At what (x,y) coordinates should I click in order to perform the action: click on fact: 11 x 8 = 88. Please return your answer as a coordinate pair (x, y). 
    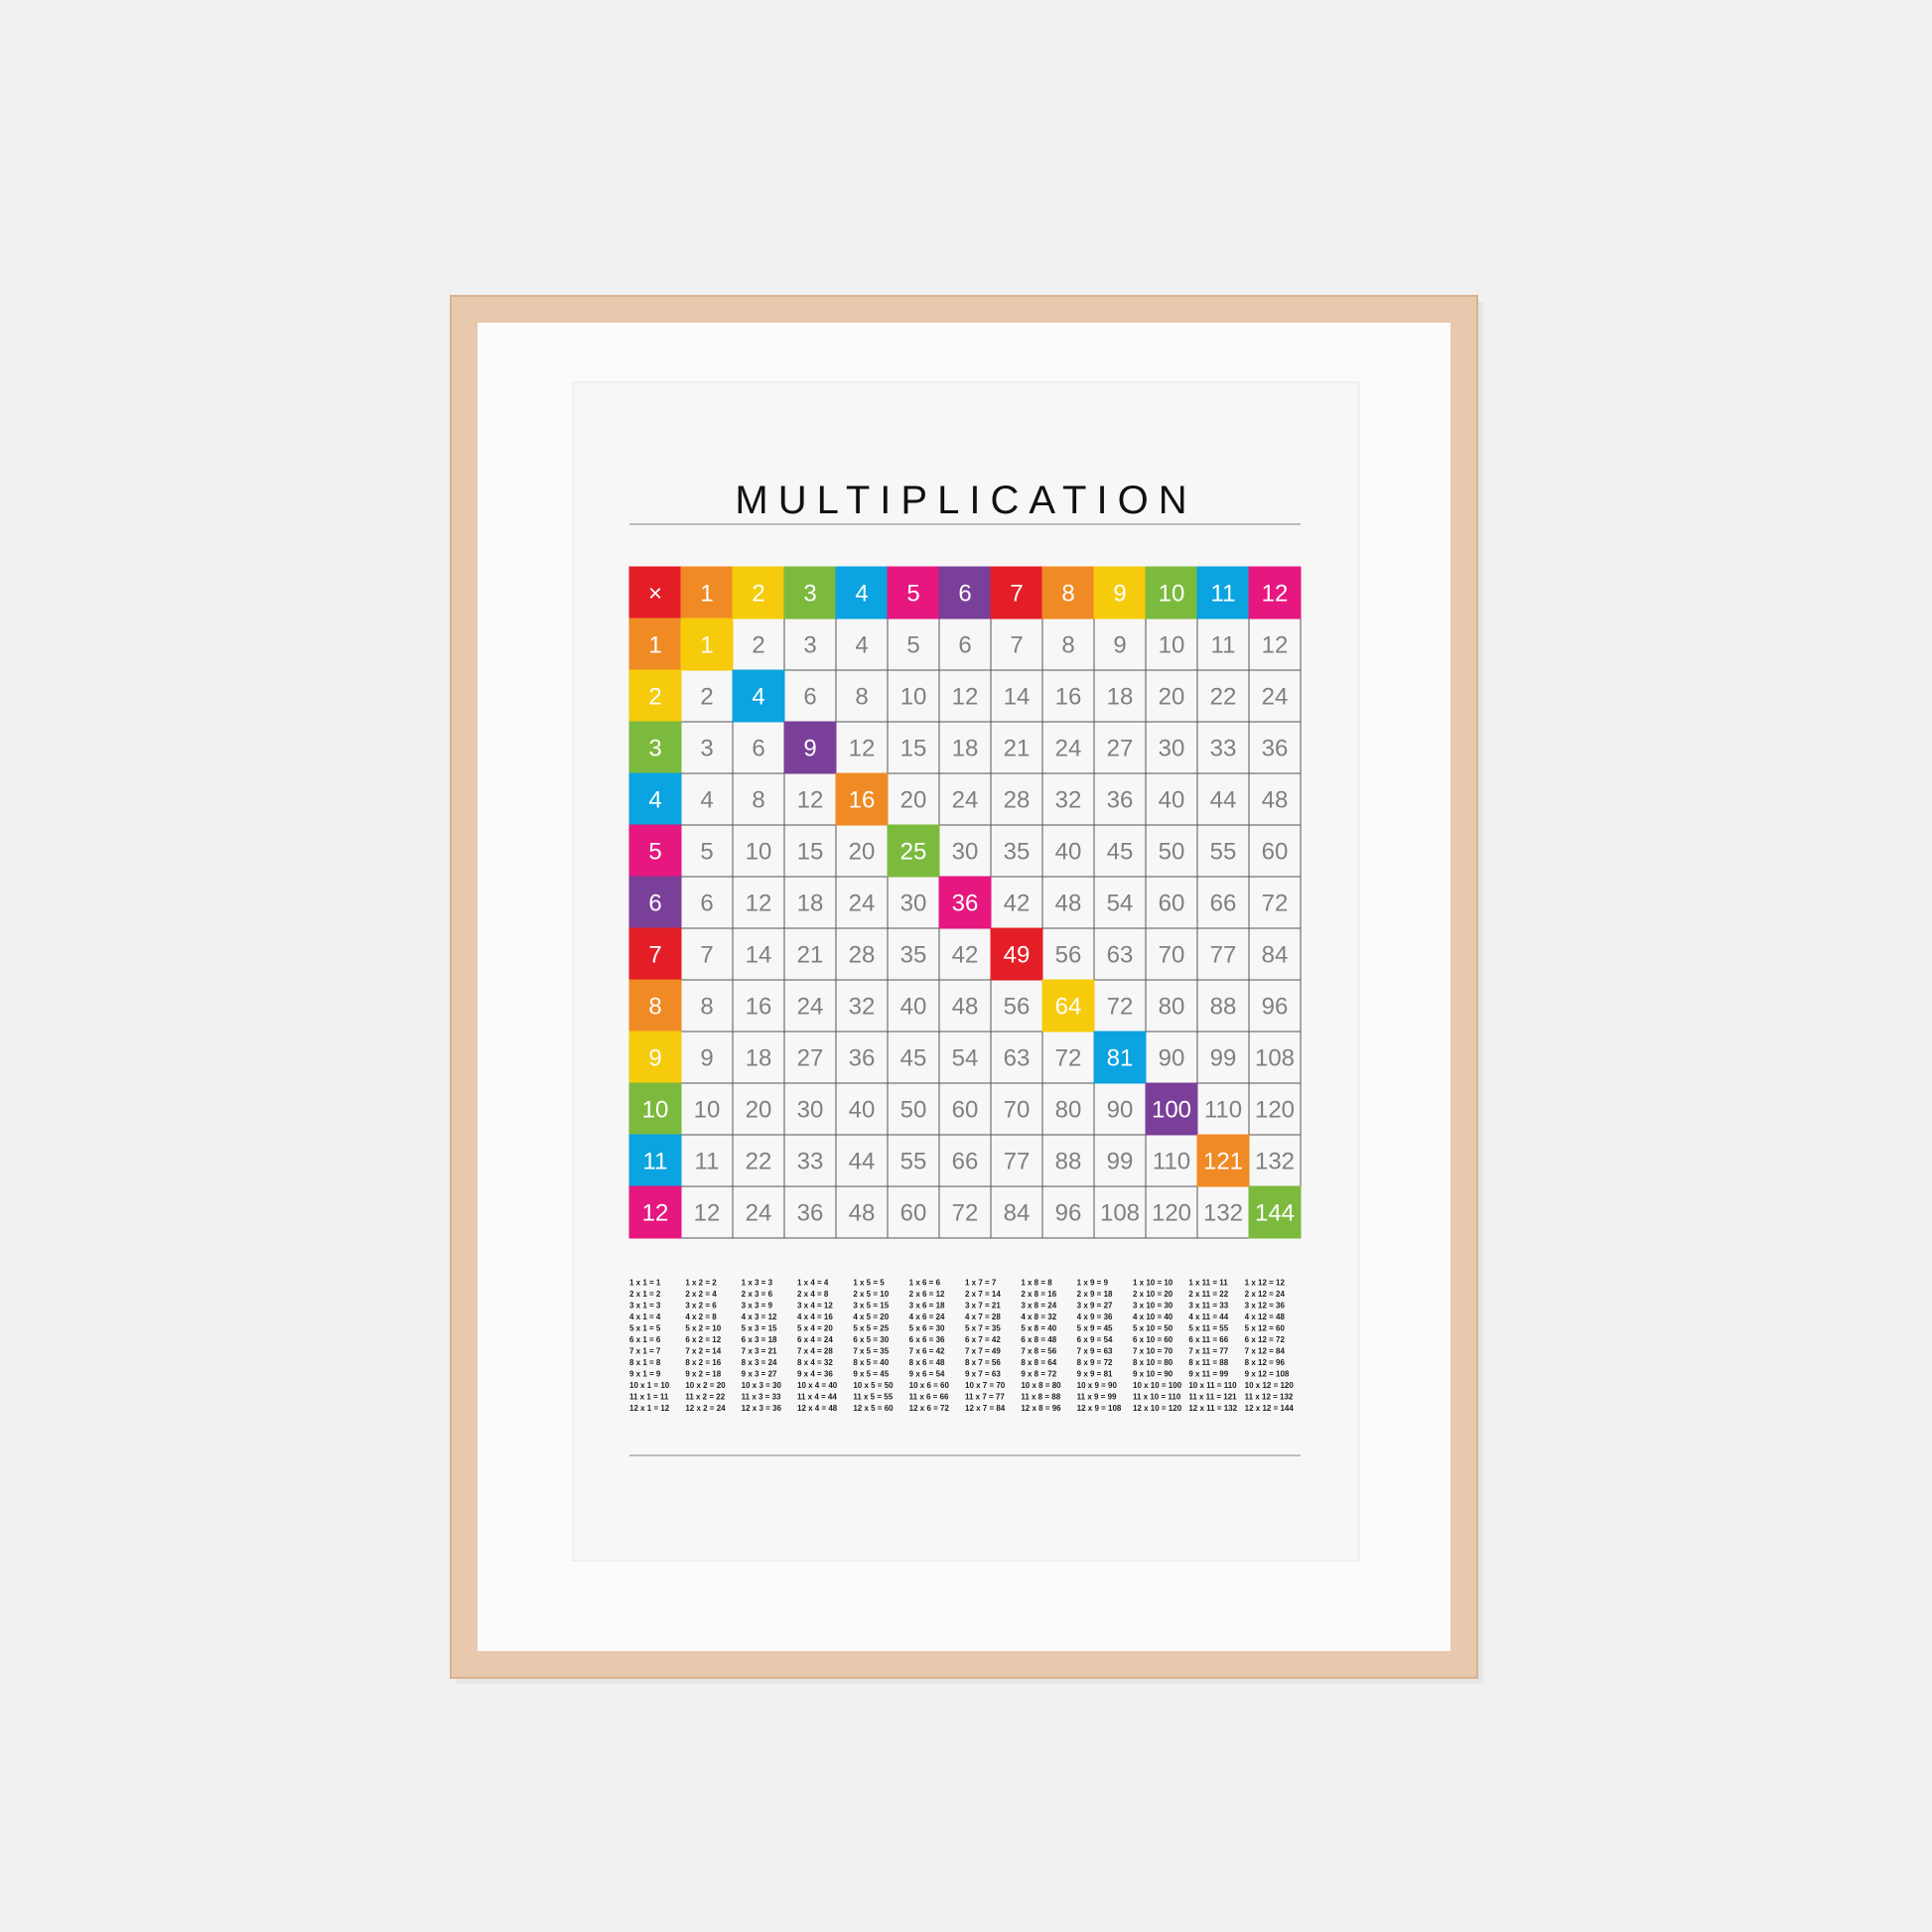
    Looking at the image, I should click on (1040, 1398).